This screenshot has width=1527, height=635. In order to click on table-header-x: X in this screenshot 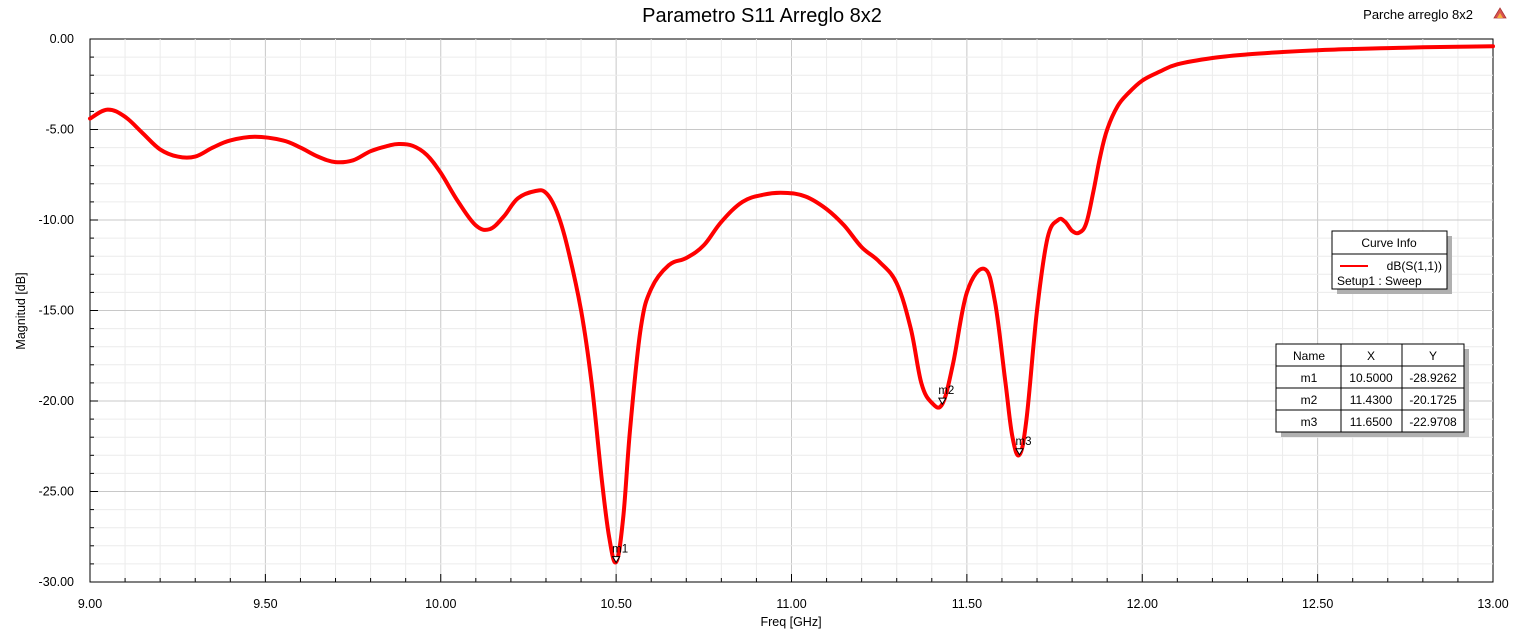, I will do `click(1371, 356)`.